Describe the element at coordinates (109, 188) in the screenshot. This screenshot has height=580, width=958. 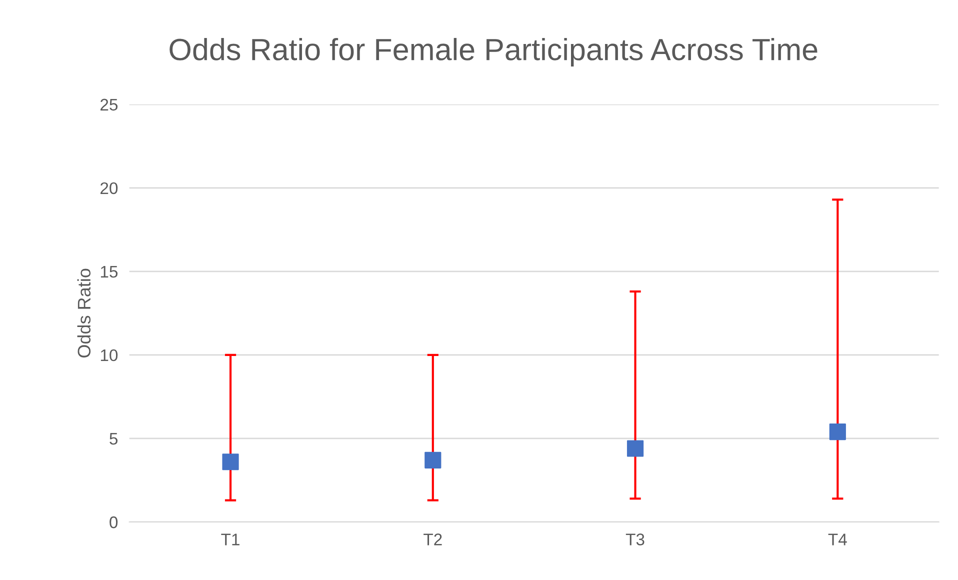
I see `y-tick-label: 20` at that location.